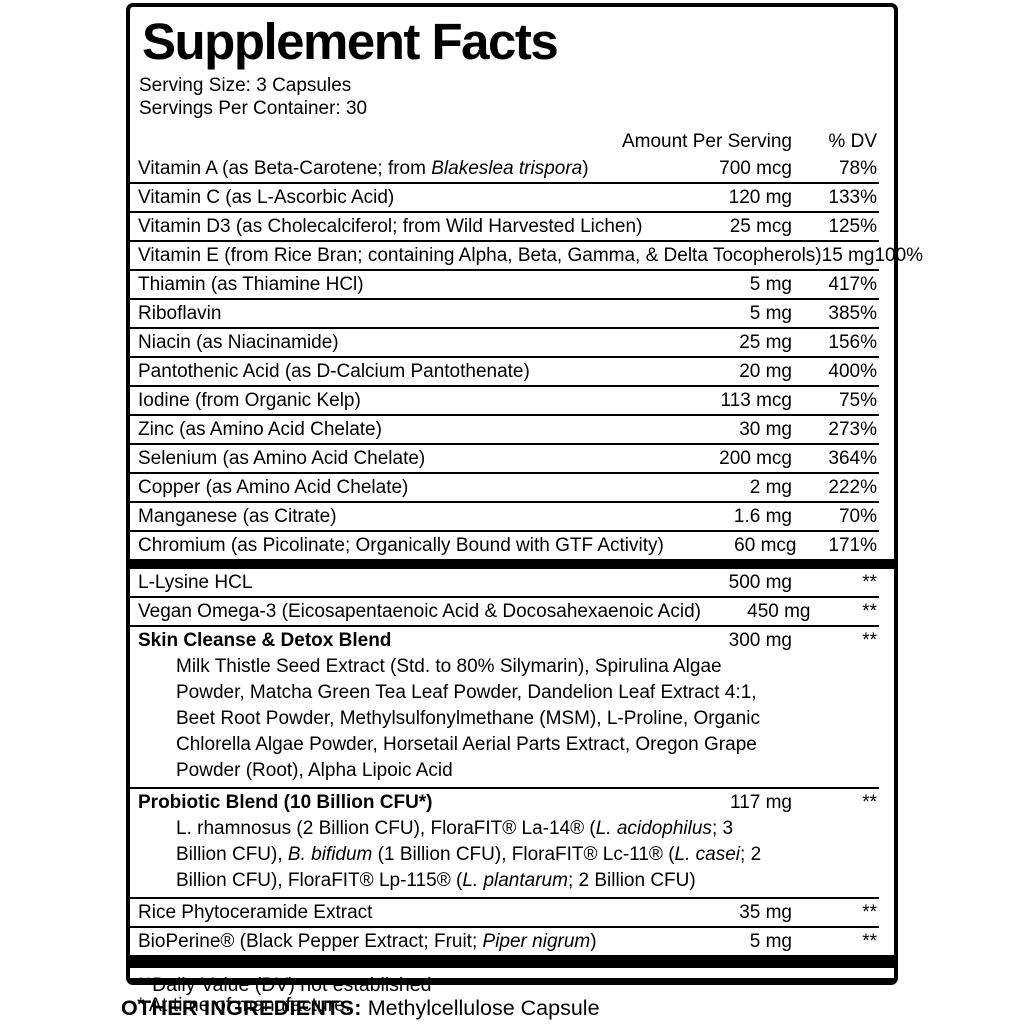  I want to click on blend-ingredients-line: Powder (Root), Alpha Lipoic Acid, so click(535, 771).